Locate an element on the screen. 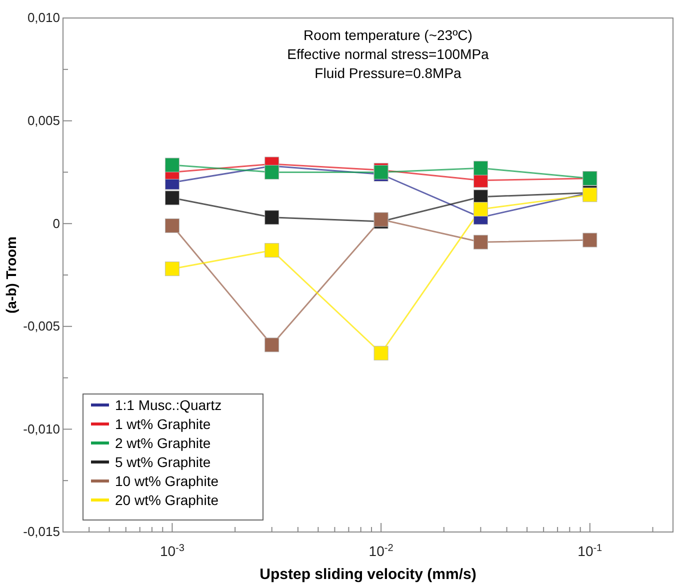 The image size is (683, 585). annotation: Effective normal stress=100MPa is located at coordinates (388, 54).